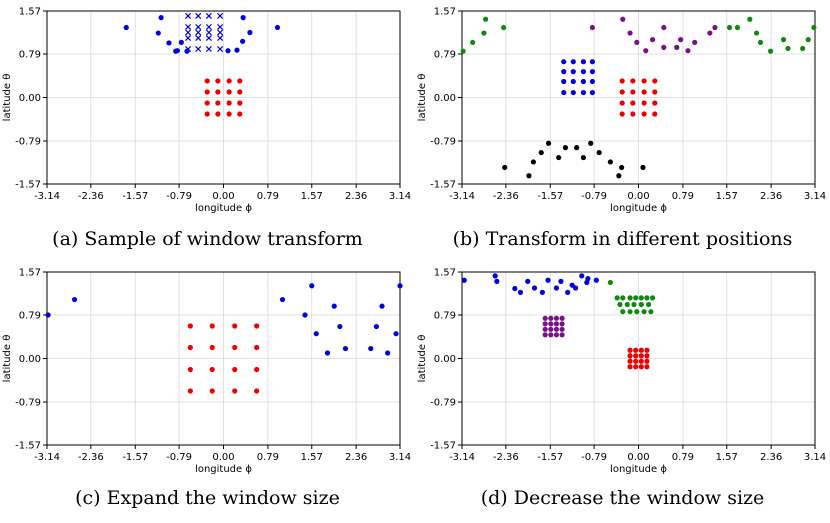 Image resolution: width=830 pixels, height=523 pixels. Describe the element at coordinates (815, 457) in the screenshot. I see `x-tick-label: 3.14` at that location.